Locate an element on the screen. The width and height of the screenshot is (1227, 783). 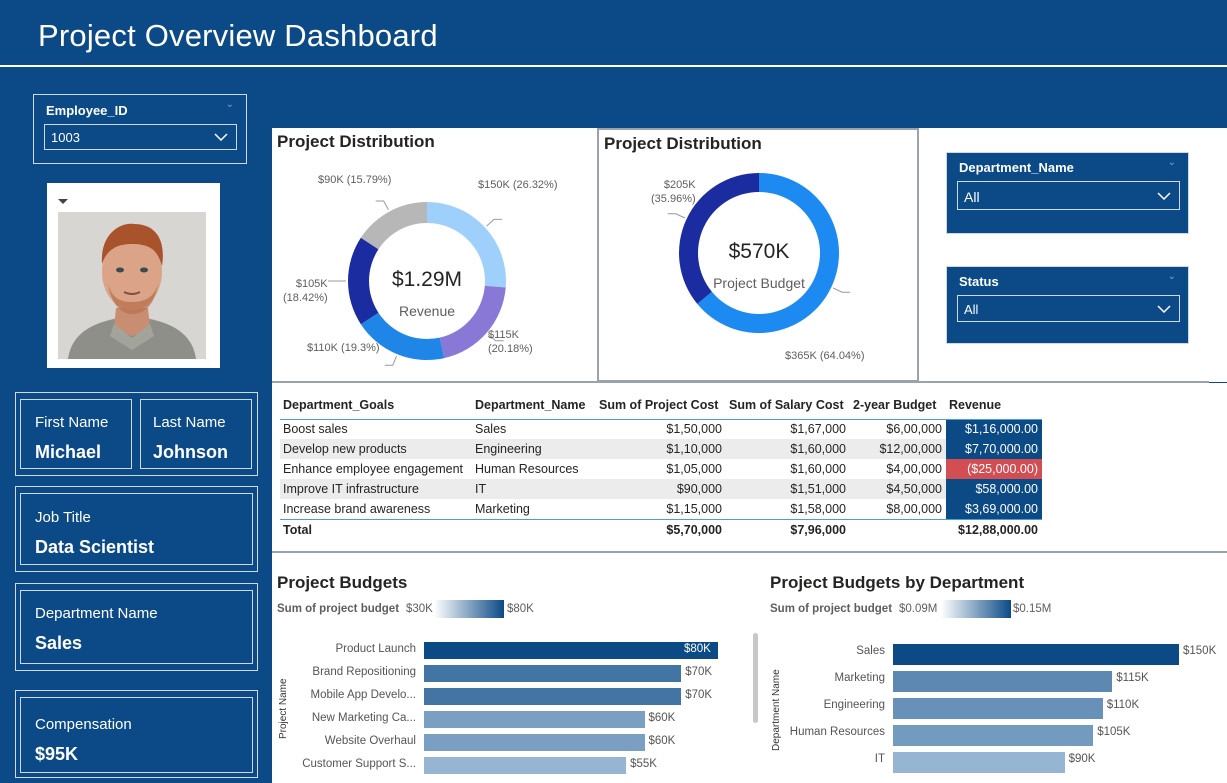
employee-photo-card is located at coordinates (133, 275).